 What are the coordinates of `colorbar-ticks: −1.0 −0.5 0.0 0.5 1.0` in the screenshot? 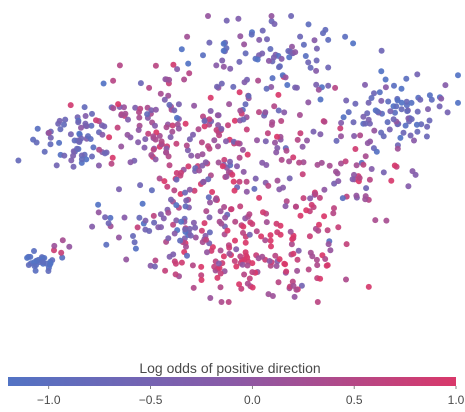 It's located at (251, 396).